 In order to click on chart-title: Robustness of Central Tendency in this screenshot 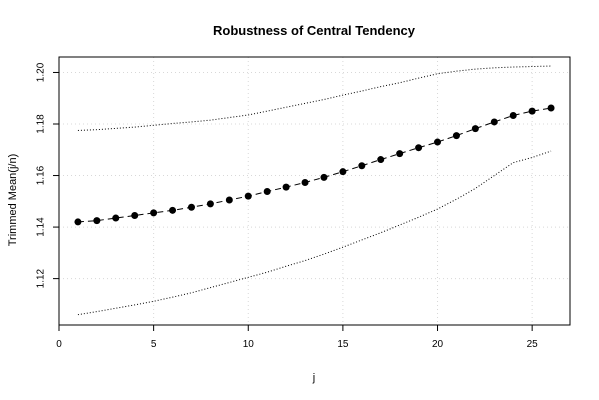, I will do `click(314, 30)`.